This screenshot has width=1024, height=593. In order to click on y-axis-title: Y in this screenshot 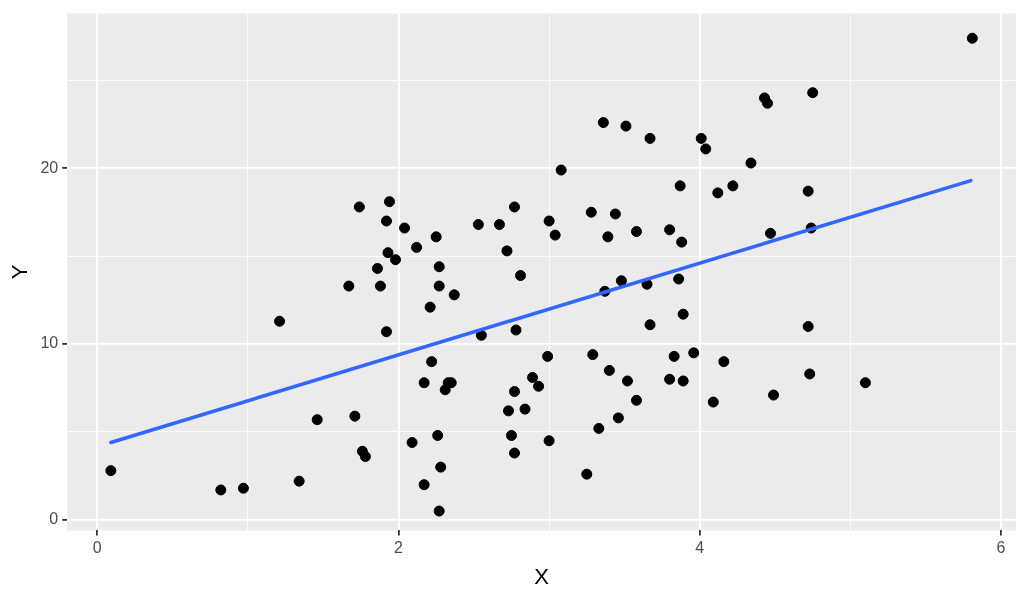, I will do `click(20, 272)`.